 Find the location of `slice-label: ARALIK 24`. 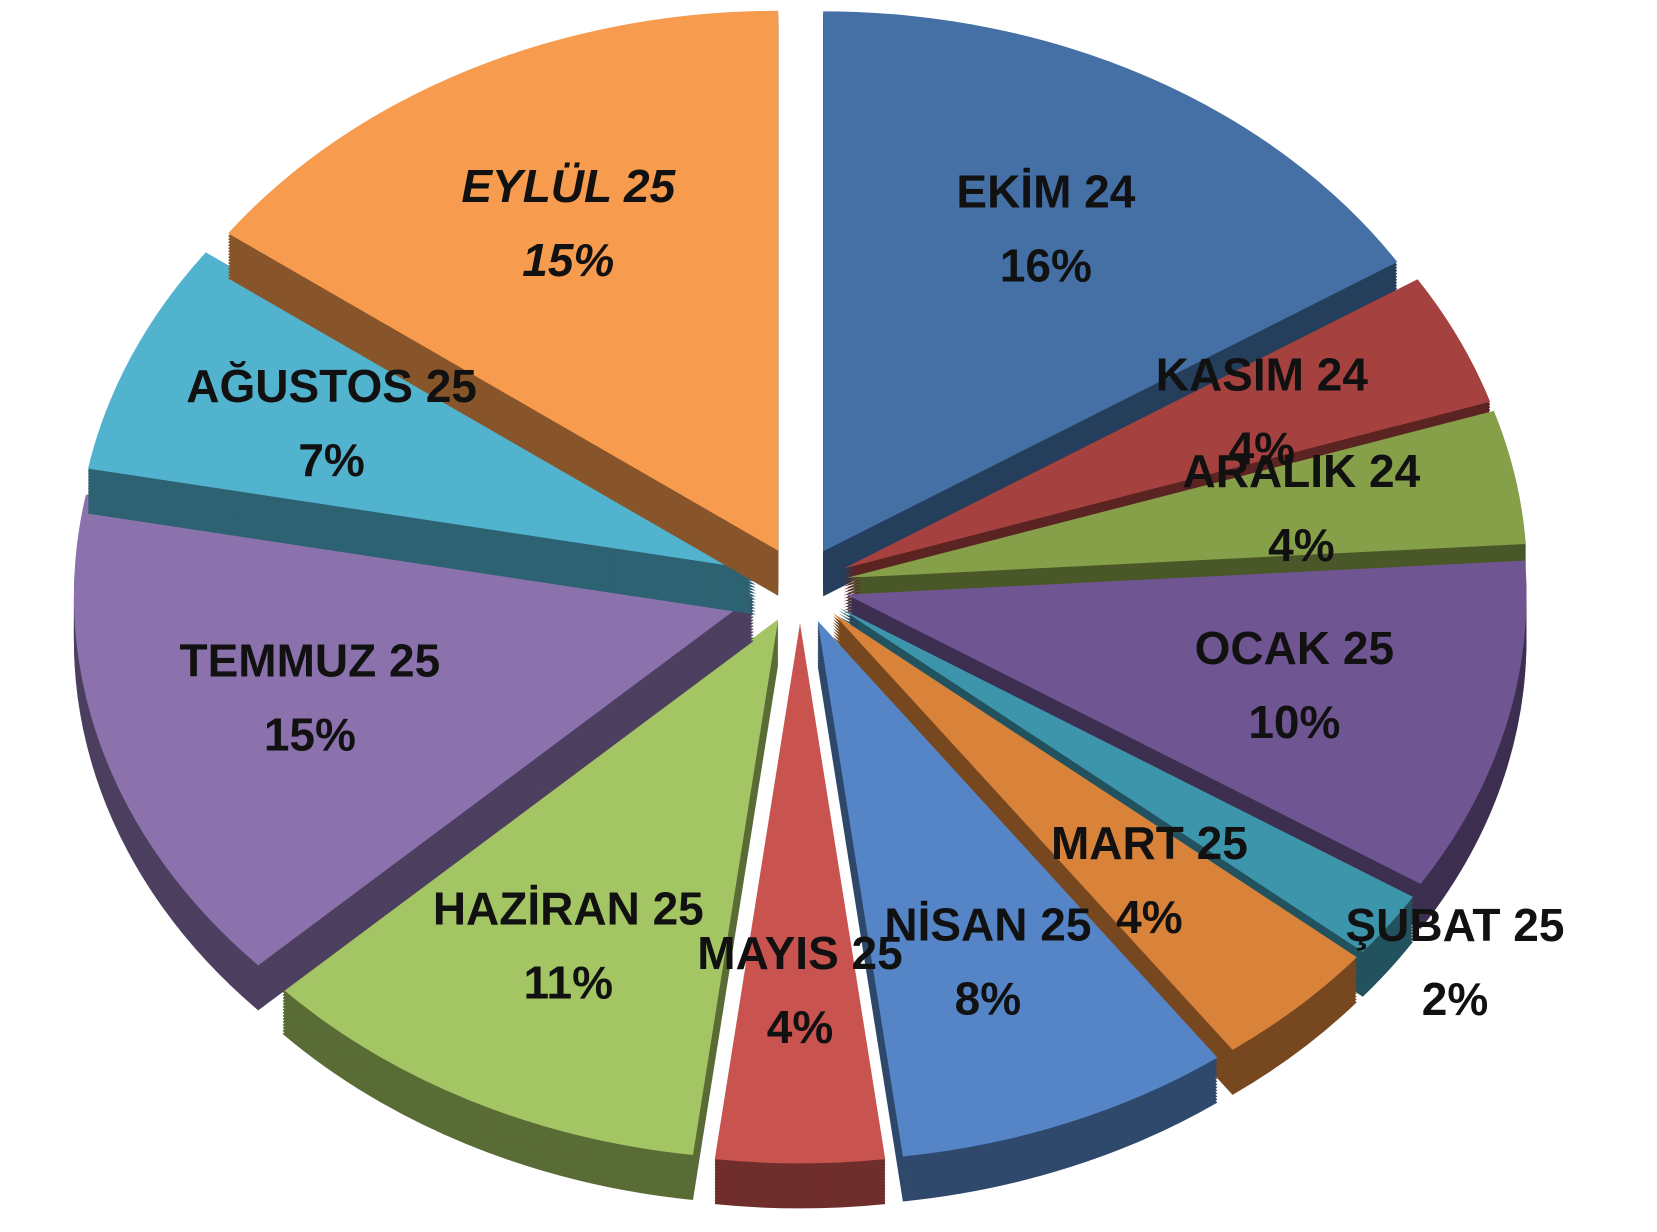

slice-label: ARALIK 24 is located at coordinates (1302, 471).